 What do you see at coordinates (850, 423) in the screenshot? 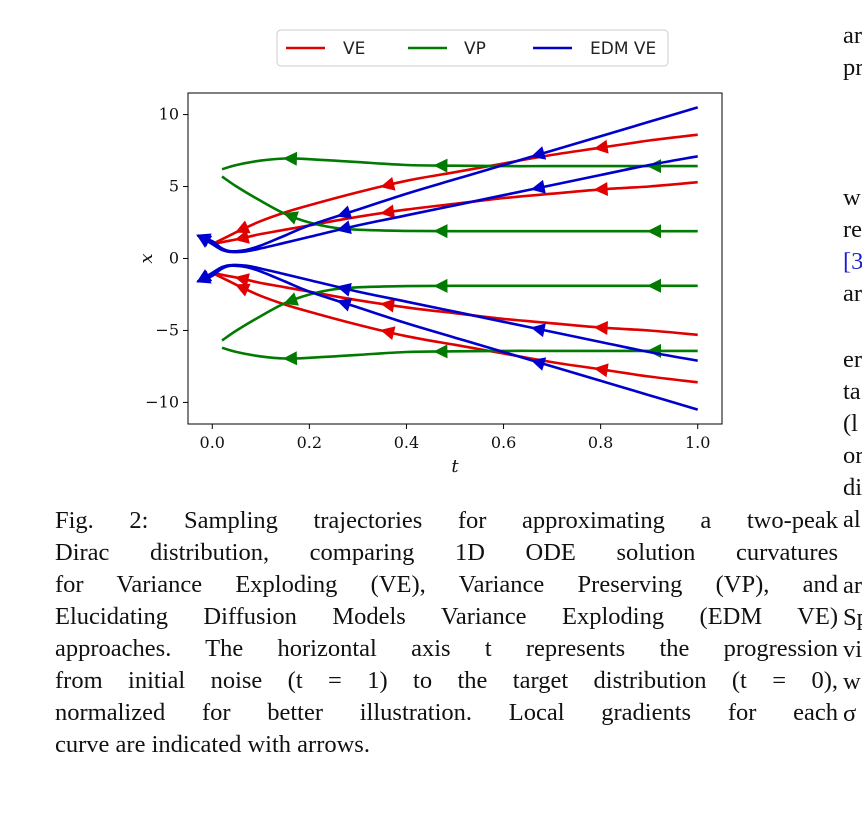
I see `right-column-fragment: (l` at bounding box center [850, 423].